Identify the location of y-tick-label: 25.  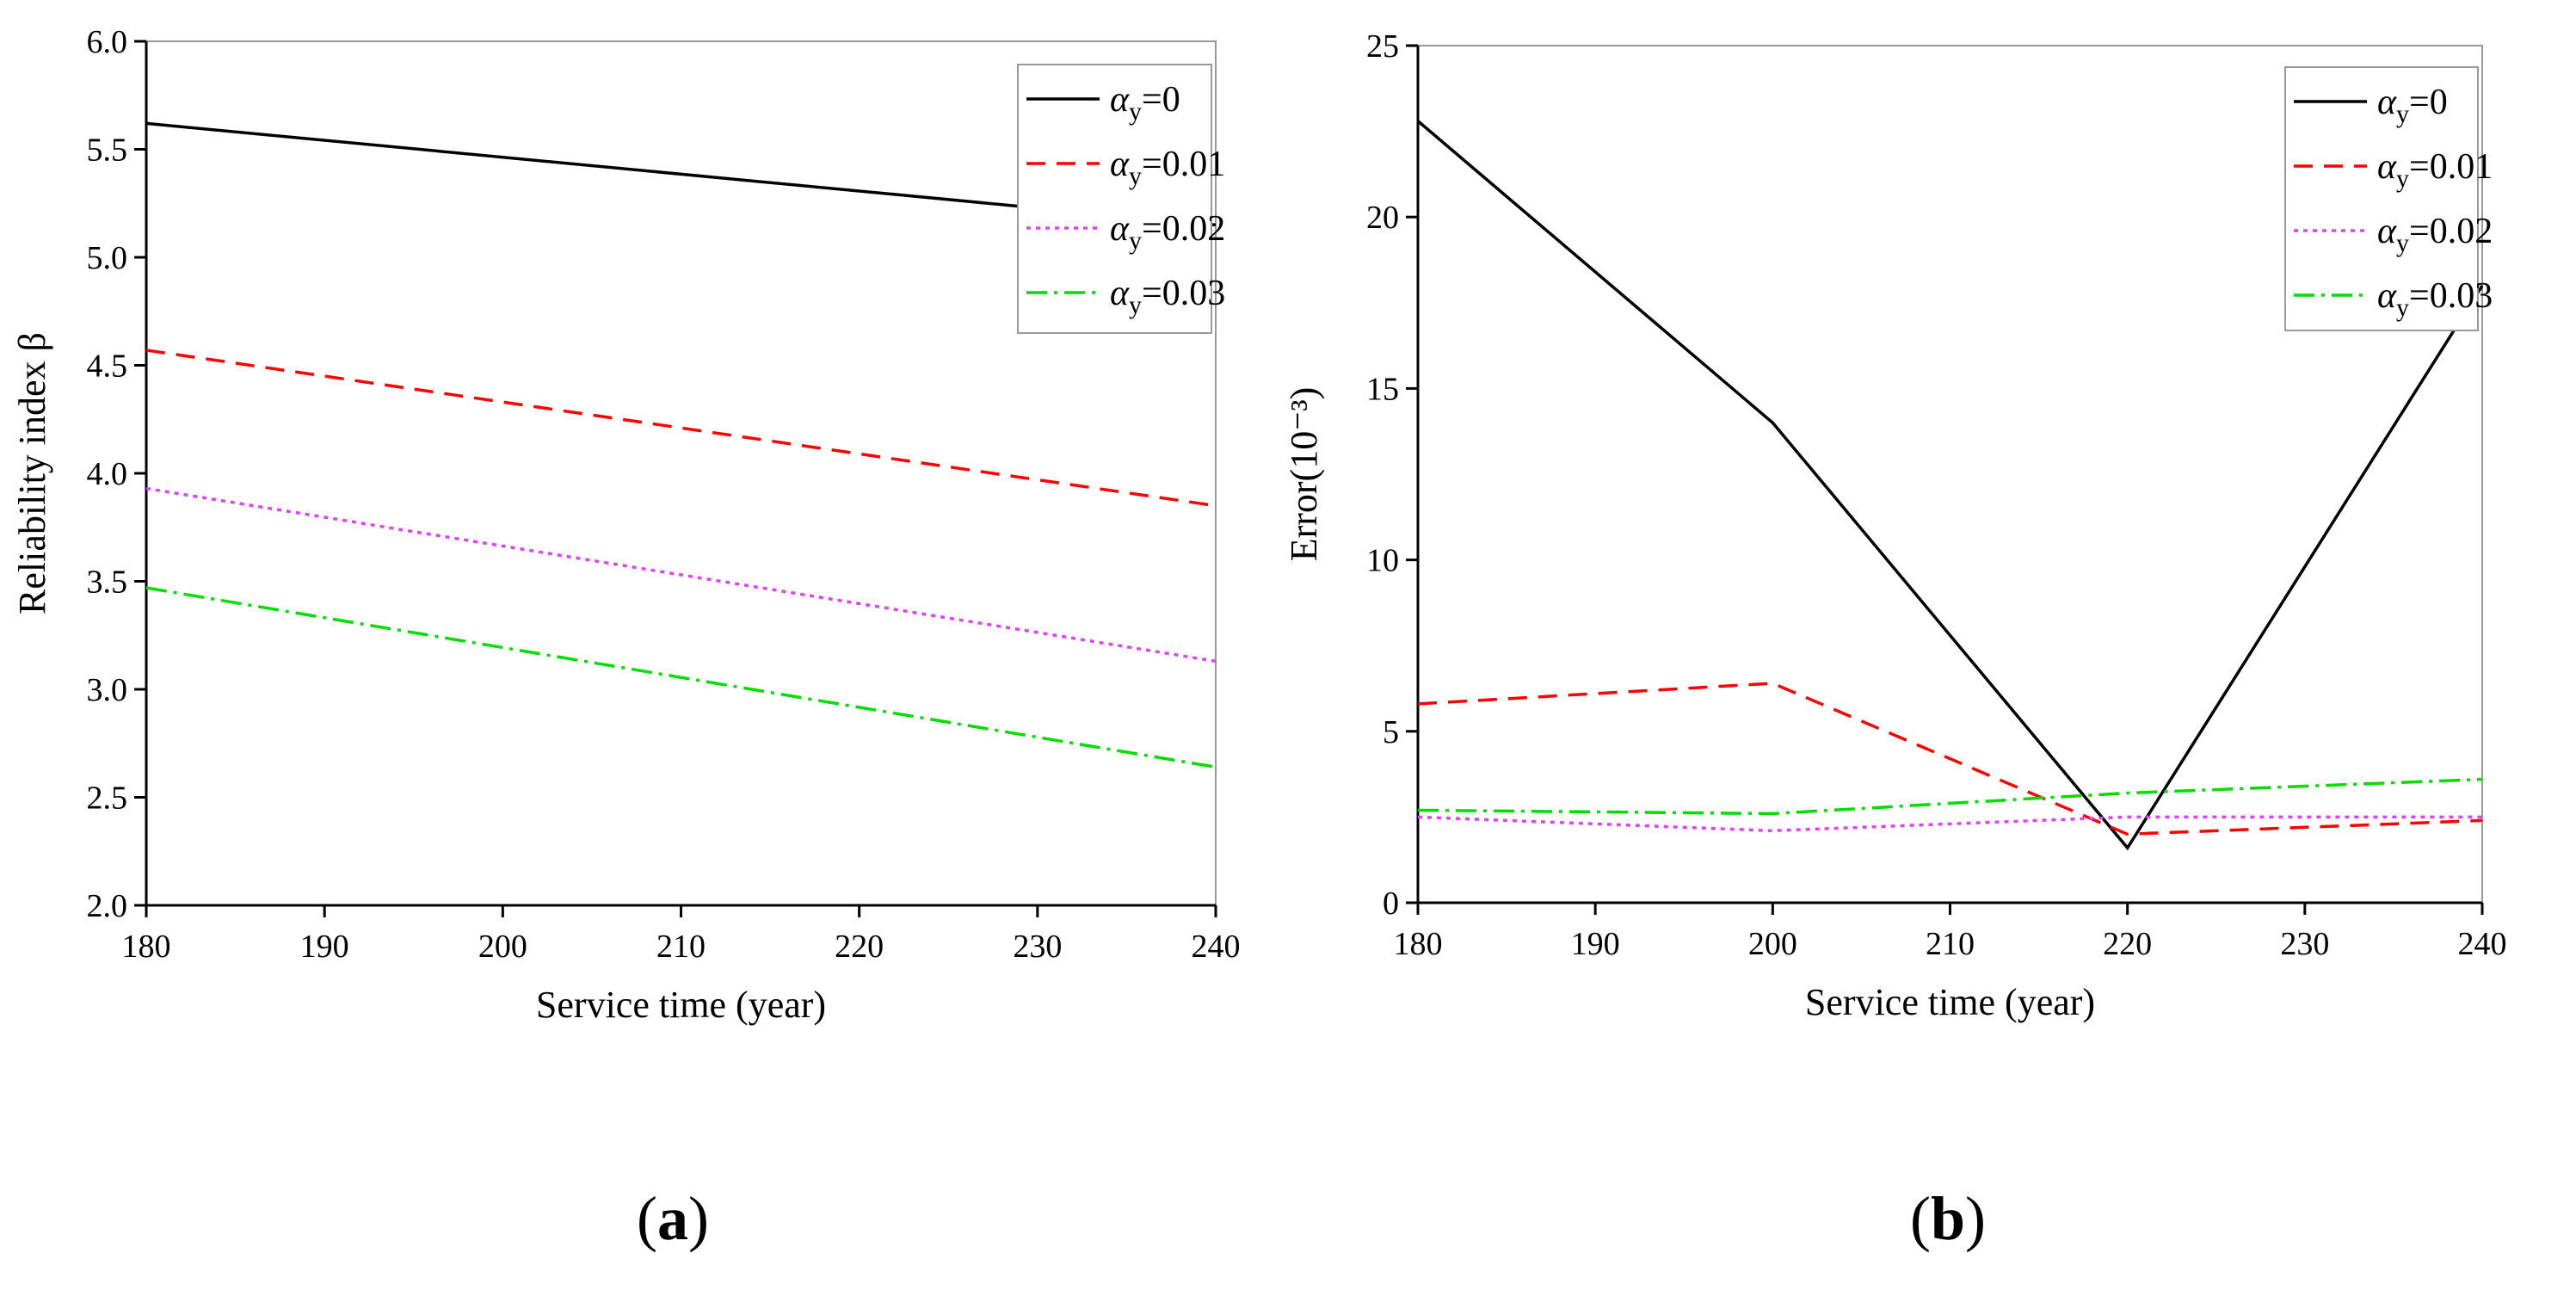
(1383, 46).